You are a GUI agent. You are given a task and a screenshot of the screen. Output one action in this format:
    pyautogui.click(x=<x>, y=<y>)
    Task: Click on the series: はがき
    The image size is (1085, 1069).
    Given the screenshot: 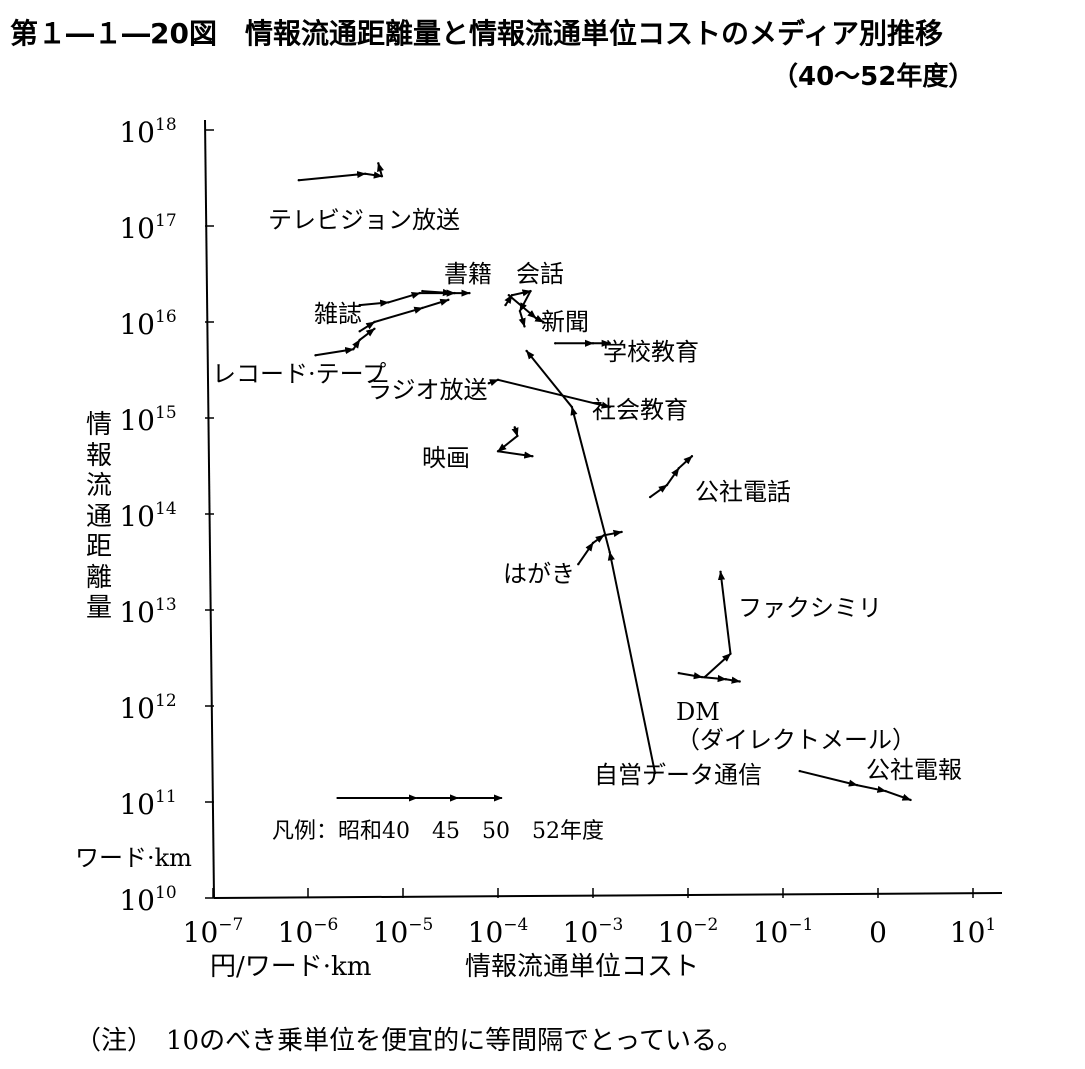 What is the action you would take?
    pyautogui.click(x=563, y=558)
    